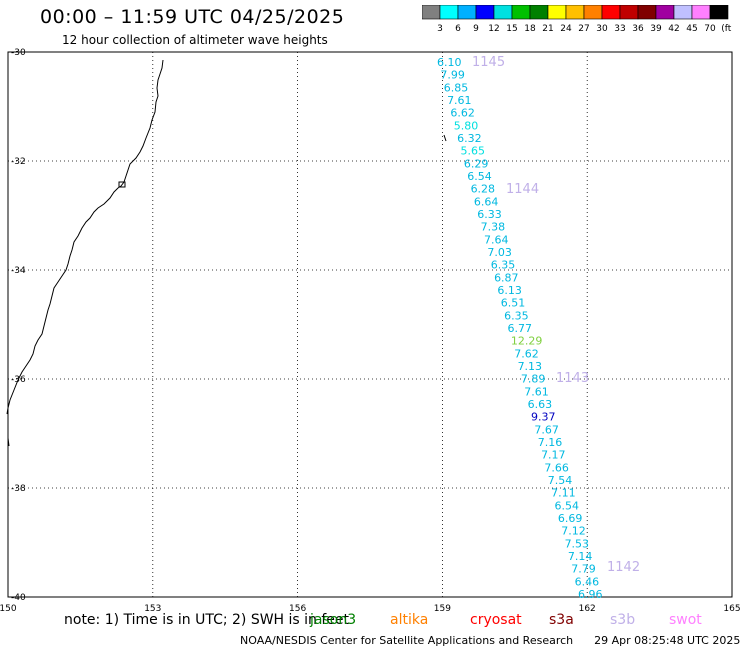 The image size is (740, 650). Describe the element at coordinates (543, 417) in the screenshot. I see `swh-value: 9.37` at that location.